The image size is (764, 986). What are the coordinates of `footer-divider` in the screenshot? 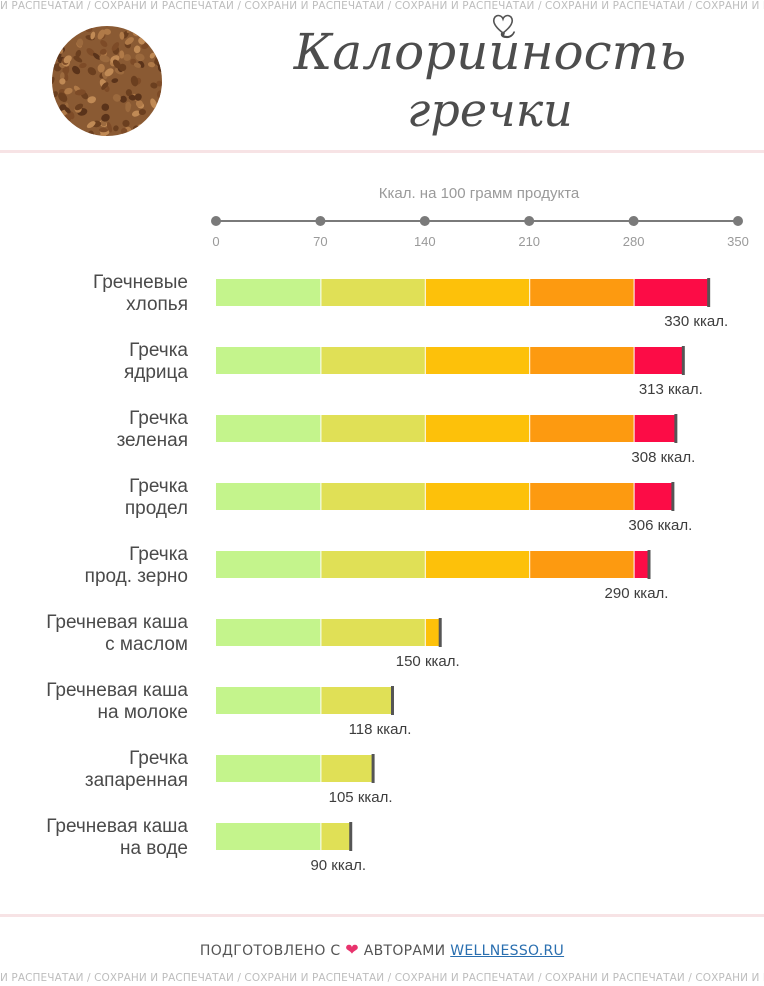 It's located at (382, 915).